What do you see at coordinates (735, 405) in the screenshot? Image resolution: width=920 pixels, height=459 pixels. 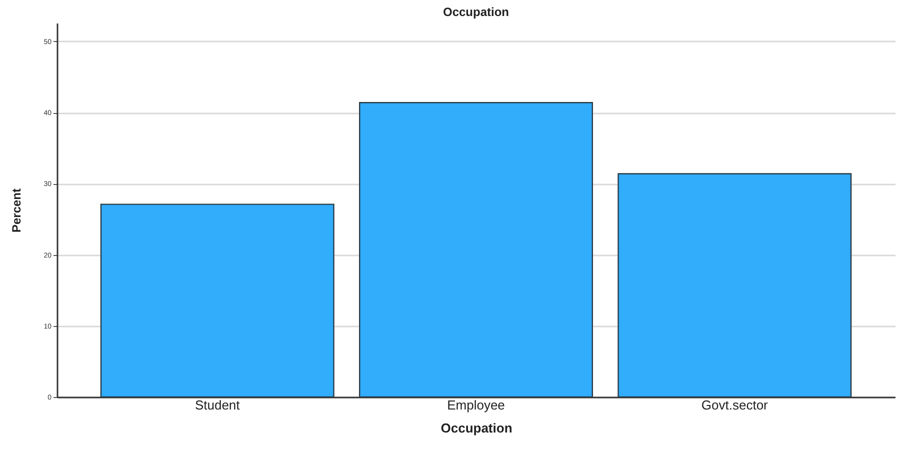 I see `x-tick-label: Govt.sector` at bounding box center [735, 405].